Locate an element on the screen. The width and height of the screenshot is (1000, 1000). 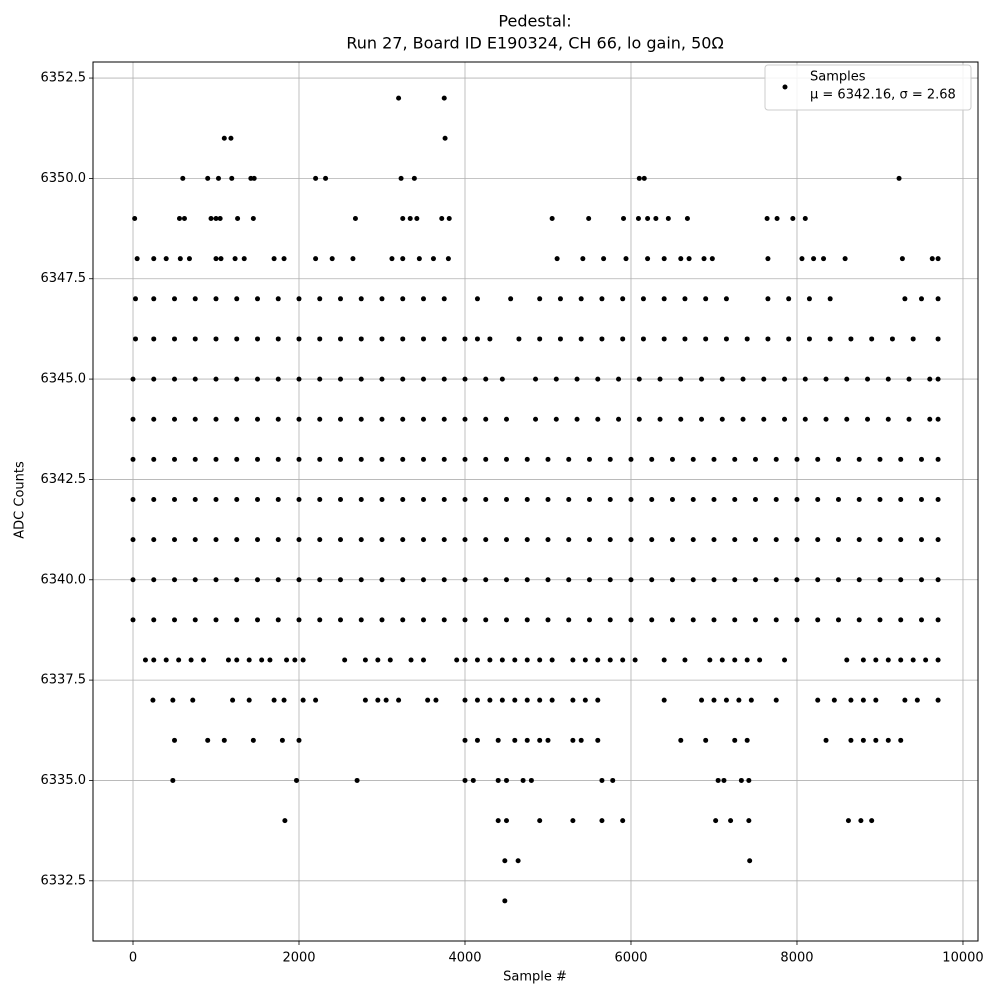
legend: Samples μ = 6342.16, σ = 2.68 is located at coordinates (868, 87).